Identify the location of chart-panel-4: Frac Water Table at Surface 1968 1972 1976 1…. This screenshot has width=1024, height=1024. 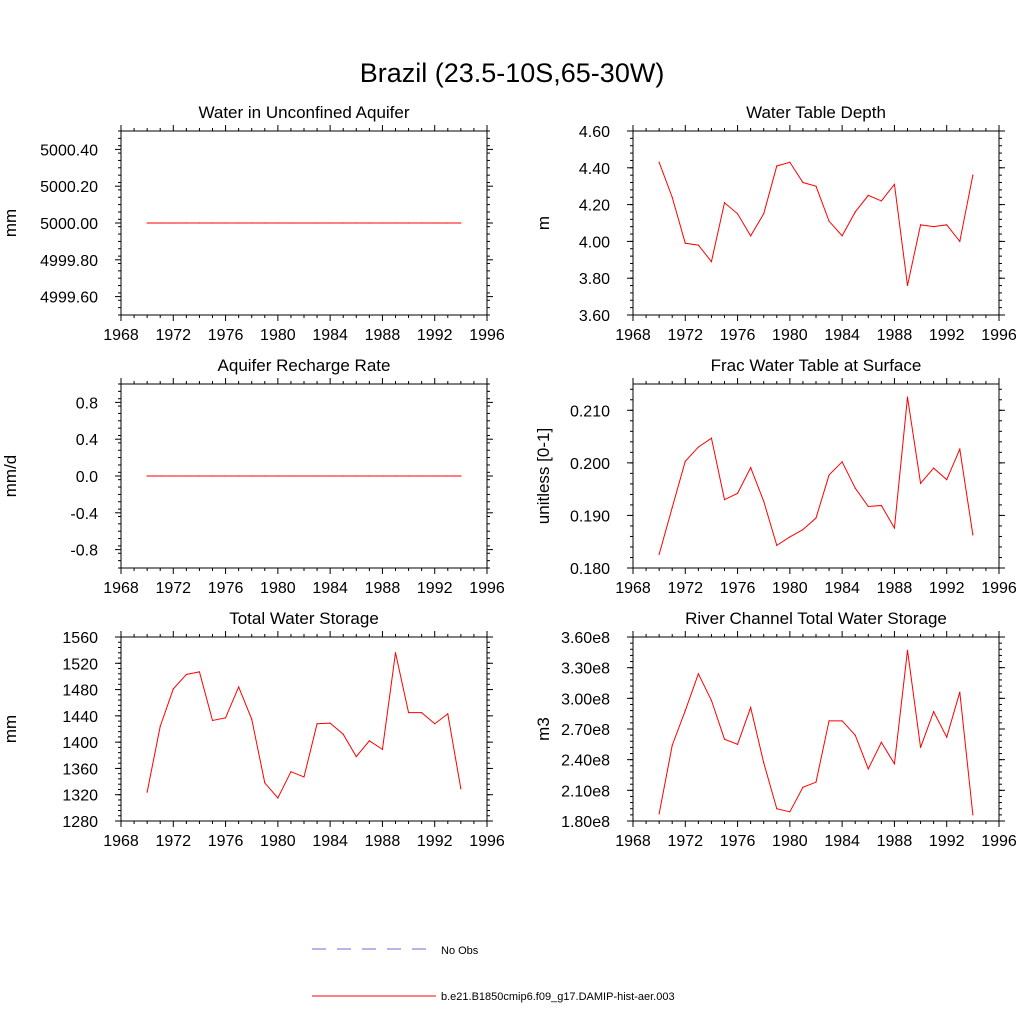
(775, 476).